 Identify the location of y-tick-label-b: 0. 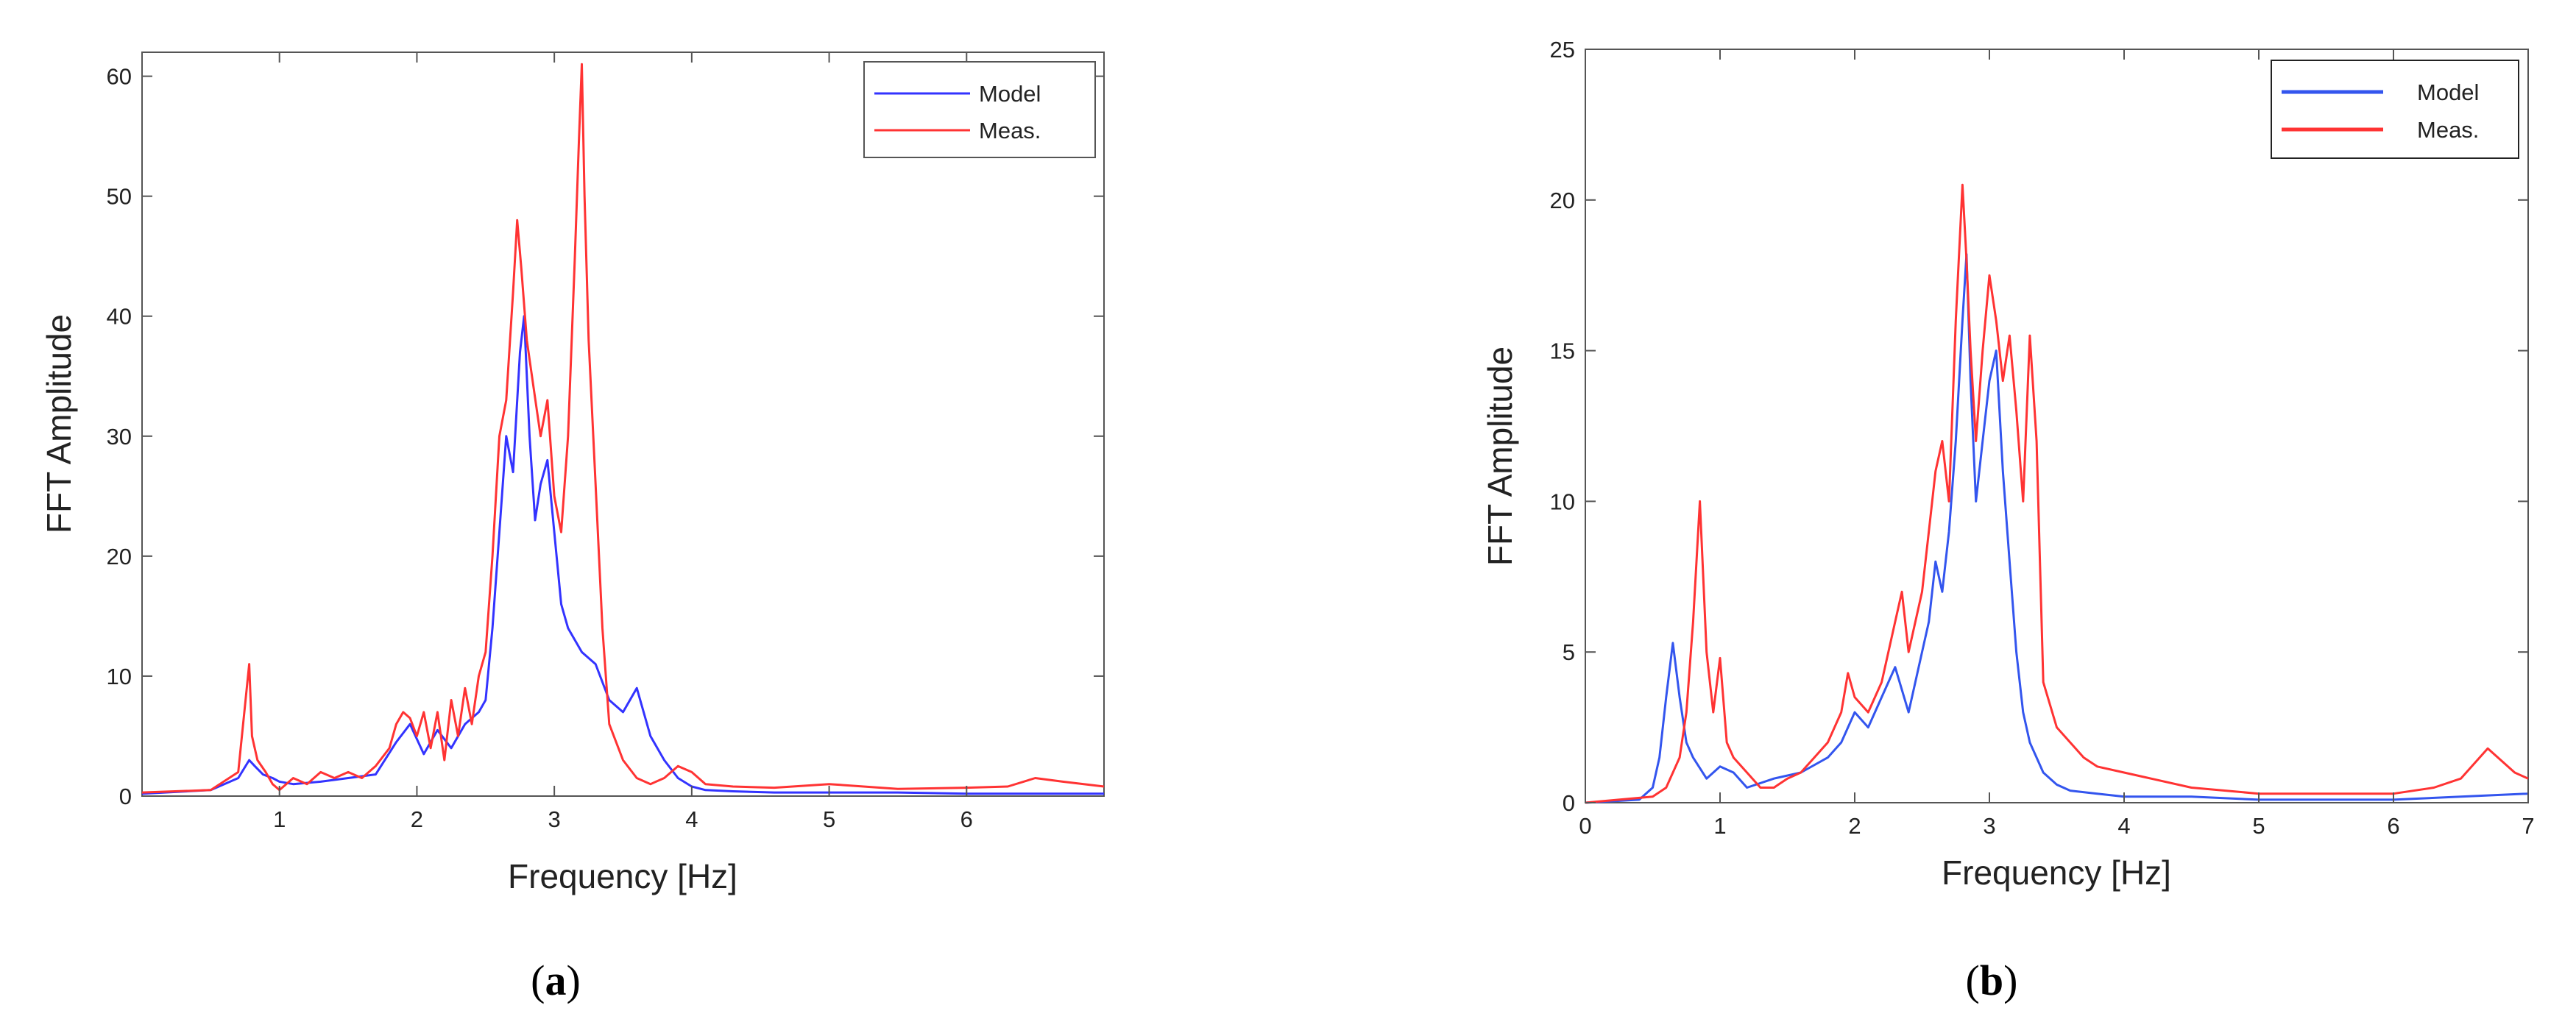
(1569, 803).